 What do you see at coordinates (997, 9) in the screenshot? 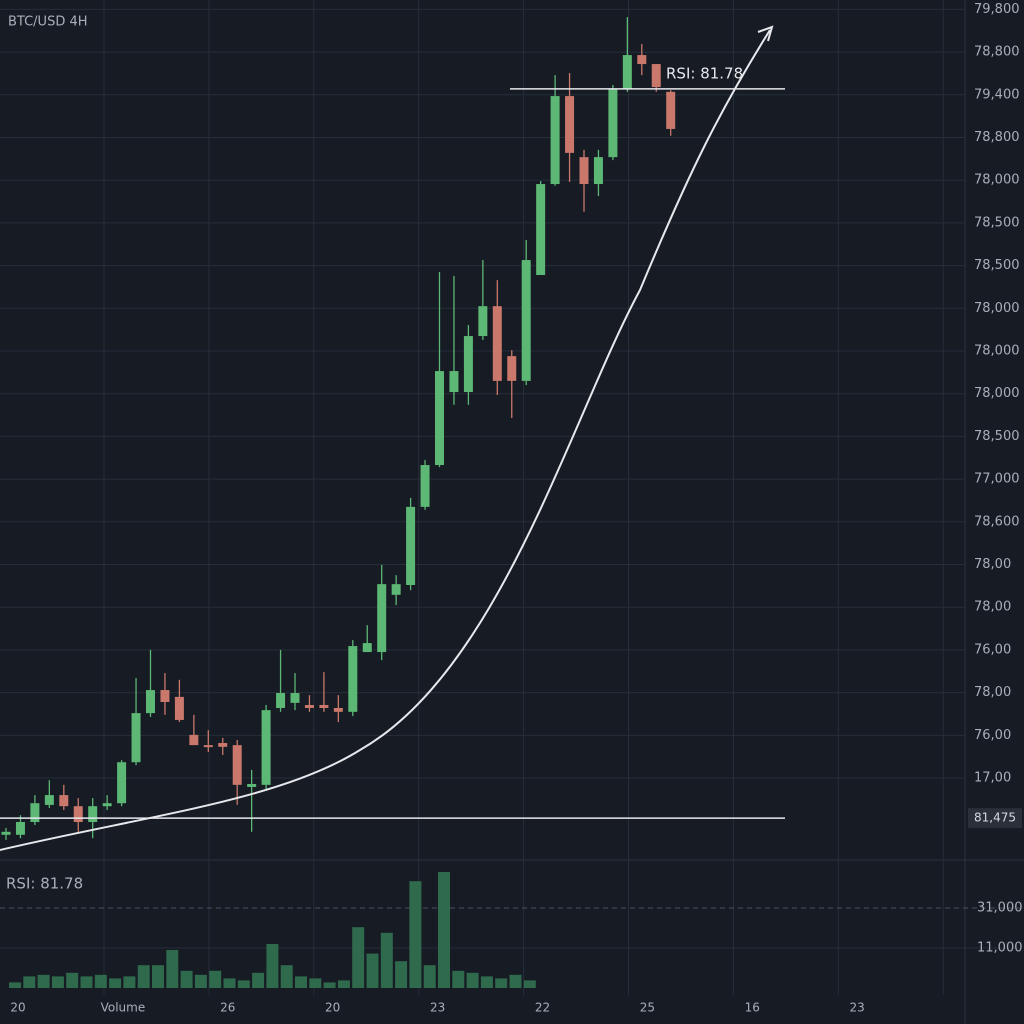
I see `y-tick-label: 79,800` at bounding box center [997, 9].